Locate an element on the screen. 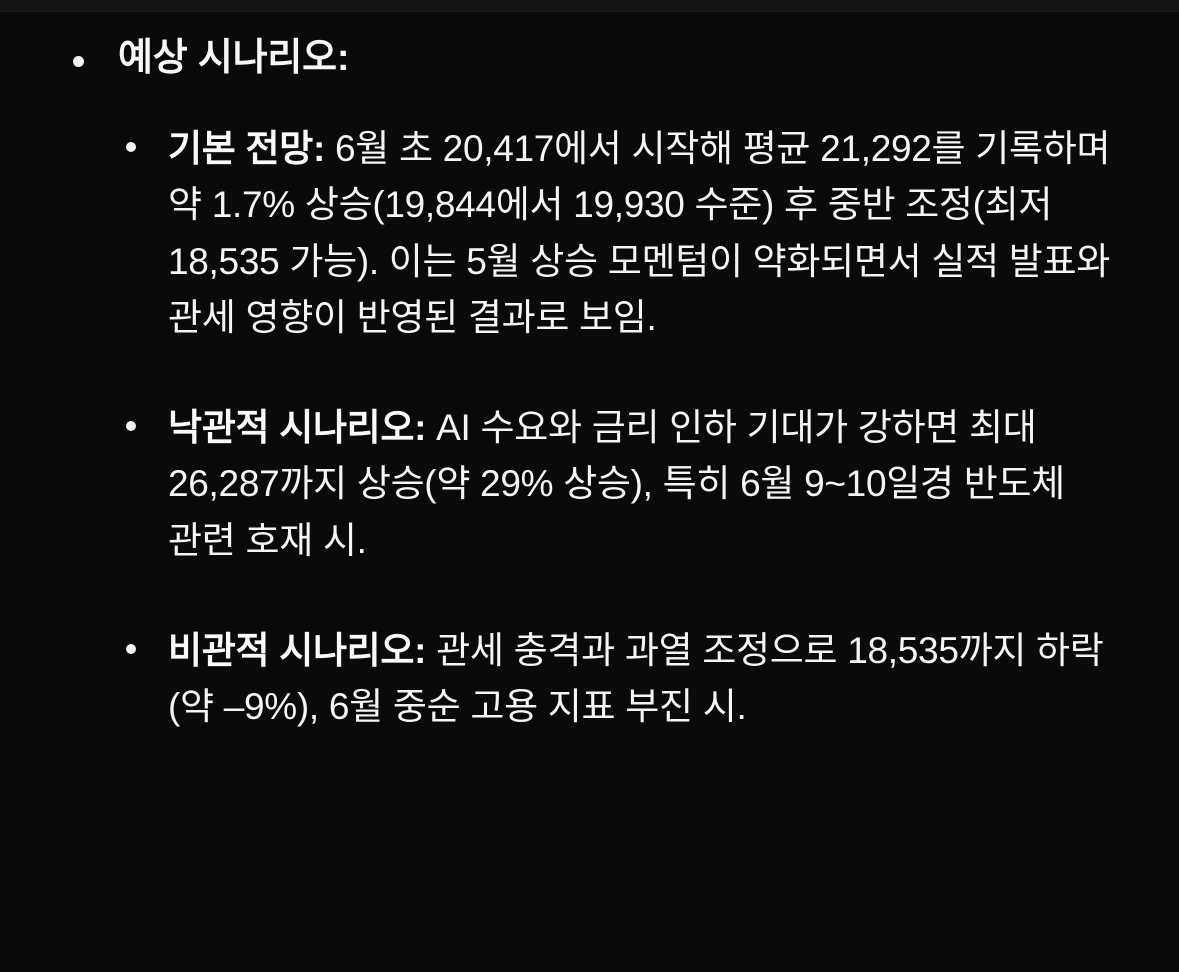 This screenshot has height=972, width=1179. scenario-label: 낙관적 시나리오: is located at coordinates (297, 428).